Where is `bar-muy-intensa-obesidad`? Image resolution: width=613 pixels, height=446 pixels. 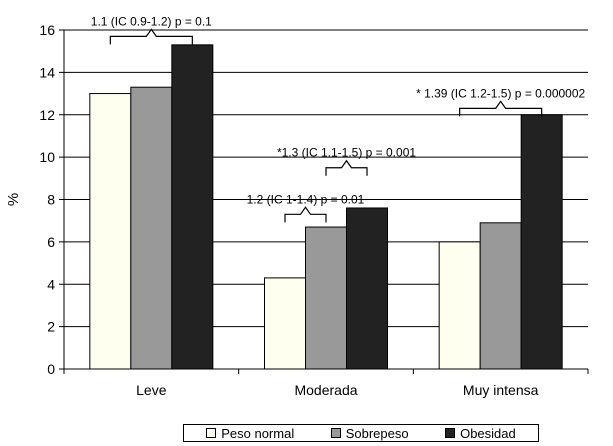 bar-muy-intensa-obesidad is located at coordinates (541, 242).